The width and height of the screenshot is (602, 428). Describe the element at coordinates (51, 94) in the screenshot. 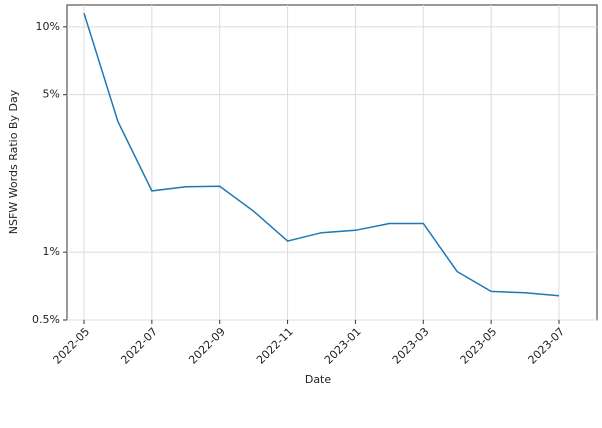

I see `y-tick-label: 5%` at that location.